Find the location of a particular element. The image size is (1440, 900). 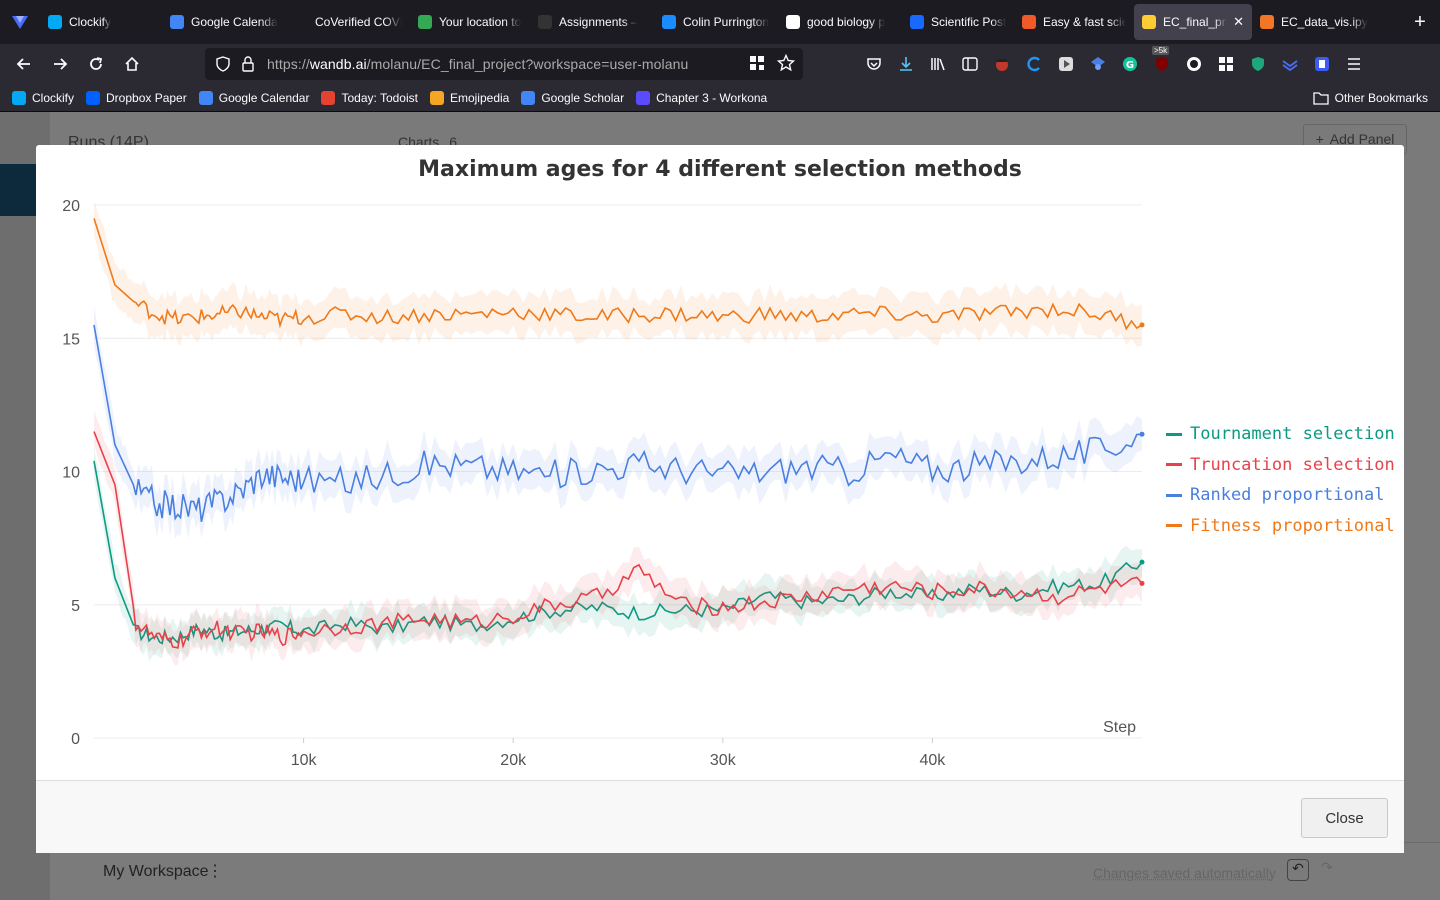

browser-tab: Easy & fast scie is located at coordinates (1074, 22).